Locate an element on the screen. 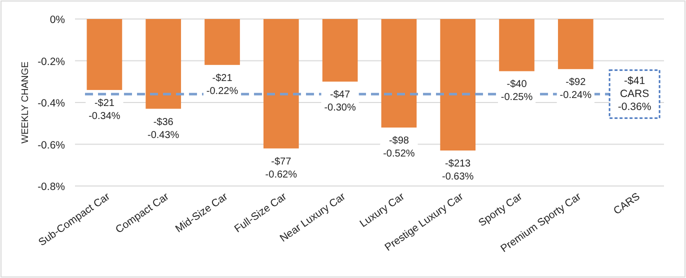 Image resolution: width=686 pixels, height=278 pixels. y-tick-label: -0.6% is located at coordinates (51, 145).